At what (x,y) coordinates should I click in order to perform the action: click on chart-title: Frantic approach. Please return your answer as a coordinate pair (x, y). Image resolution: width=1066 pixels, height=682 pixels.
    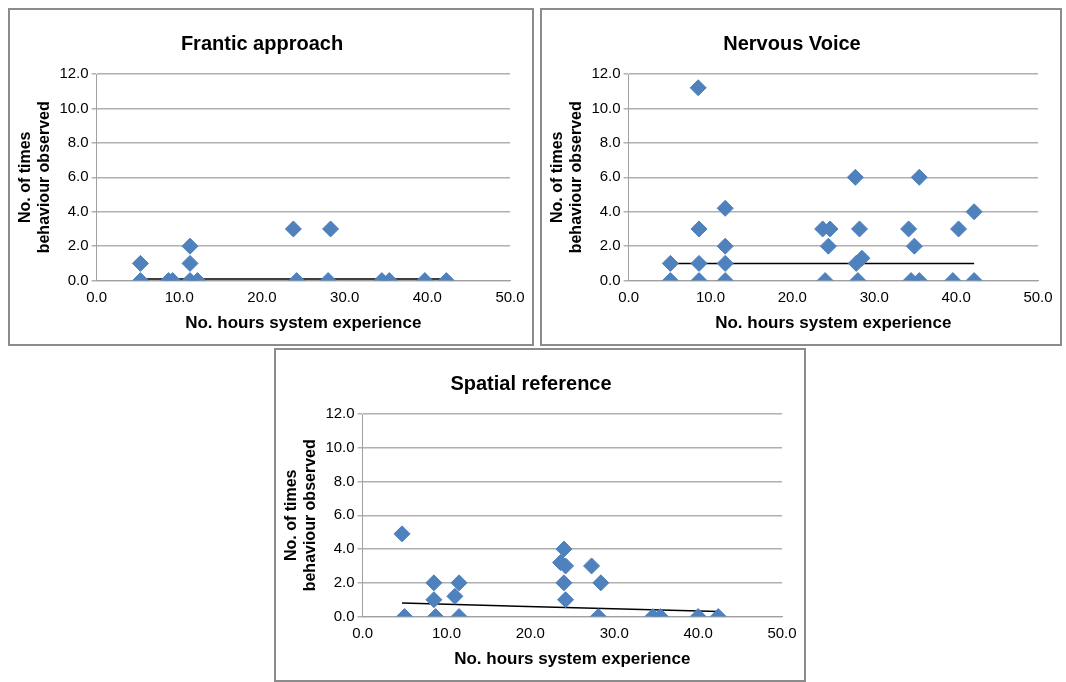
    Looking at the image, I should click on (262, 42).